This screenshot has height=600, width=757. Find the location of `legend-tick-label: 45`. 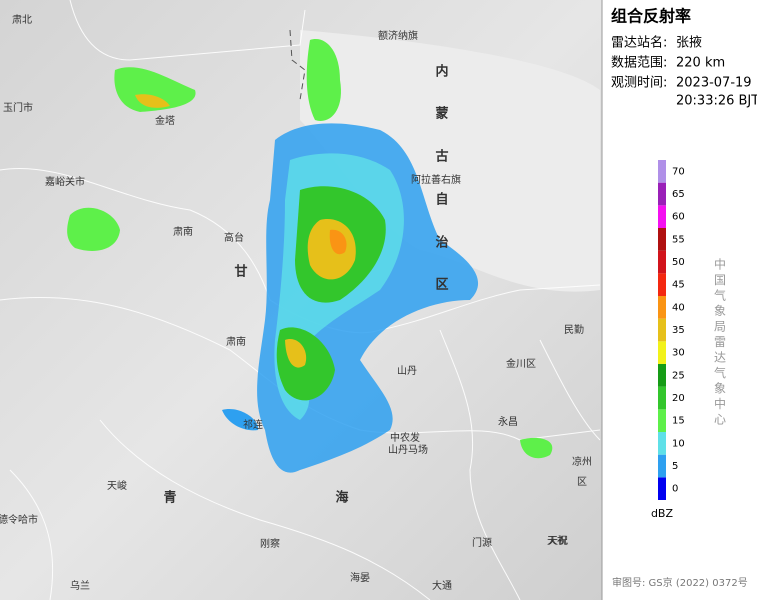

legend-tick-label: 45 is located at coordinates (678, 285).